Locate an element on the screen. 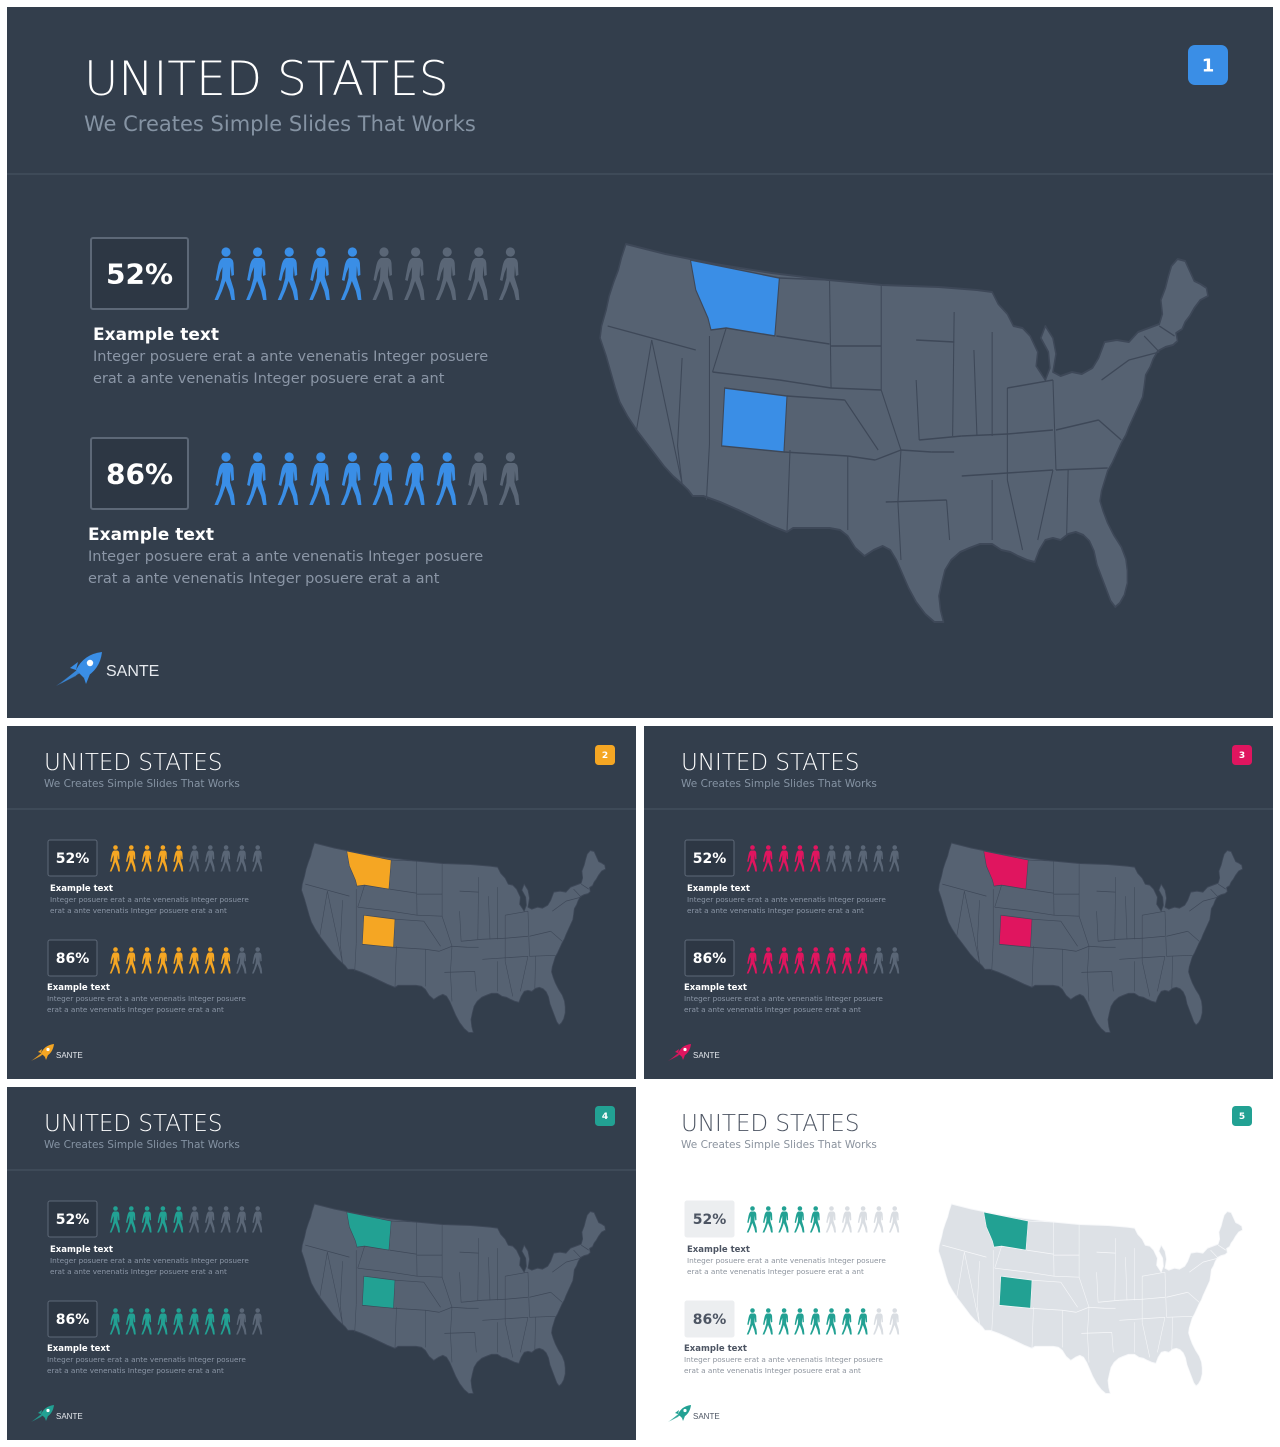 The image size is (1280, 1447). state-borders is located at coordinates (447, 1291).